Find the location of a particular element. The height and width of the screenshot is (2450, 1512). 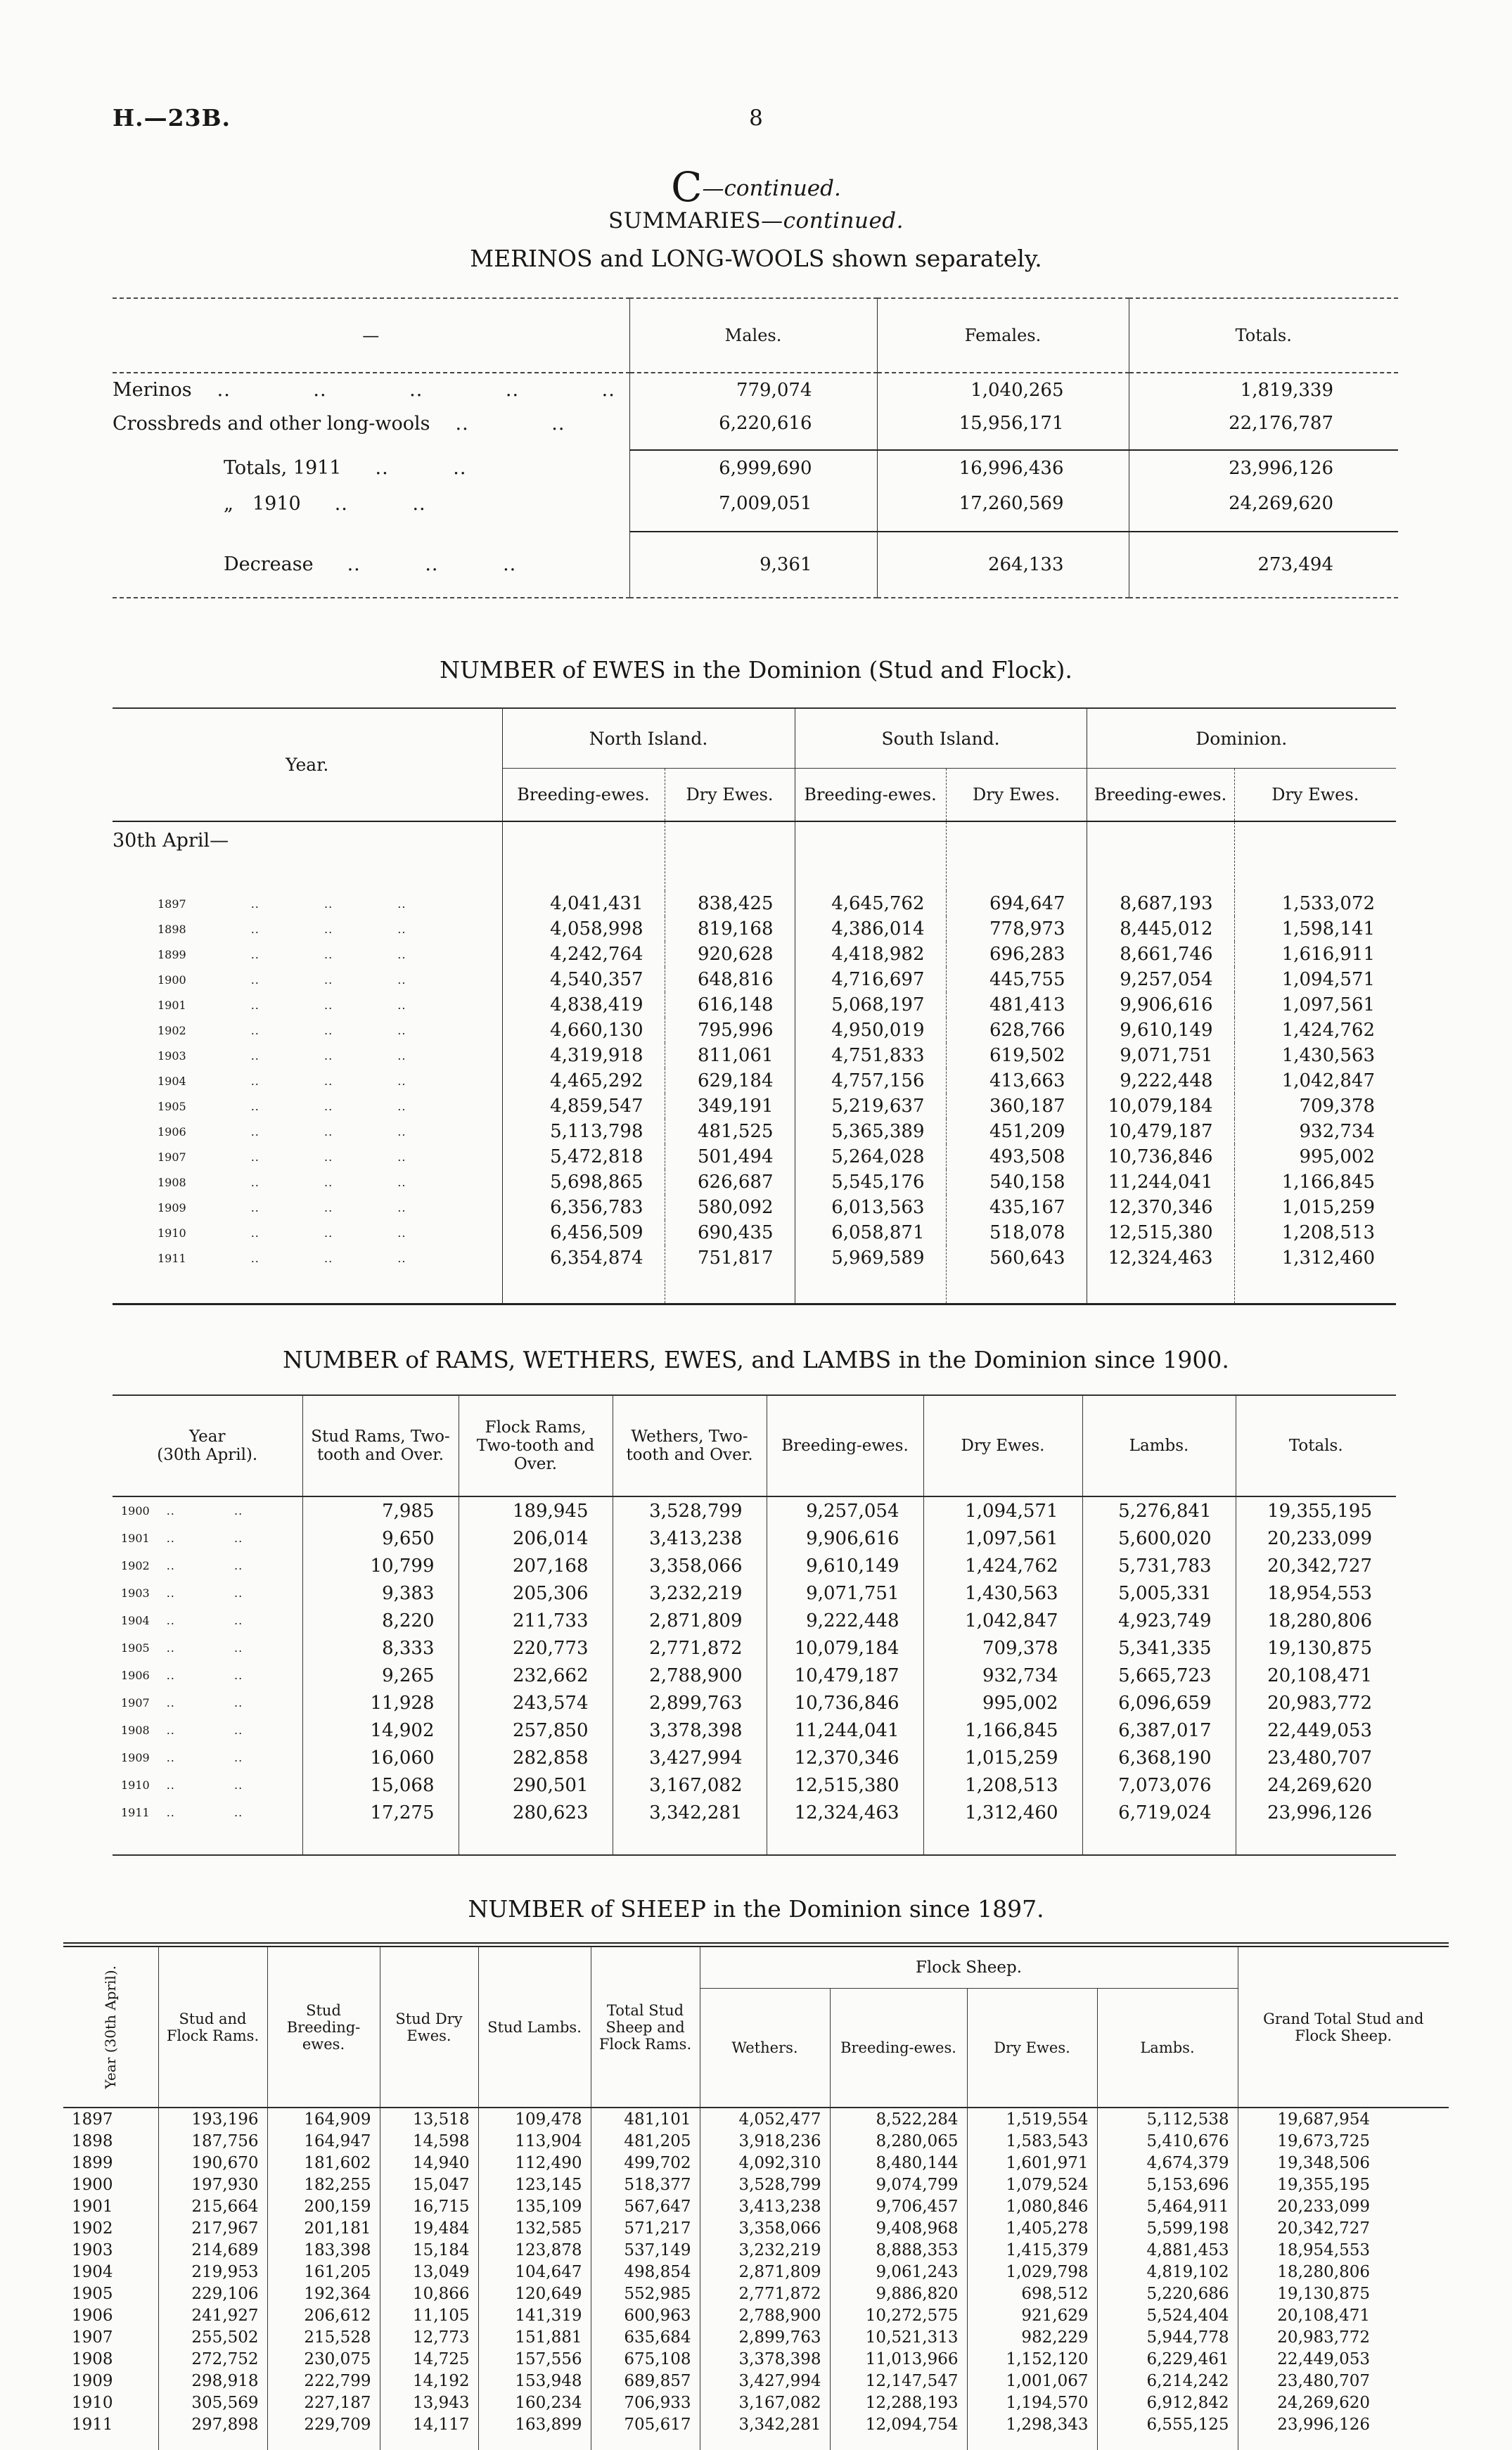

lambs-value: 5,665,723 is located at coordinates (1159, 1675).